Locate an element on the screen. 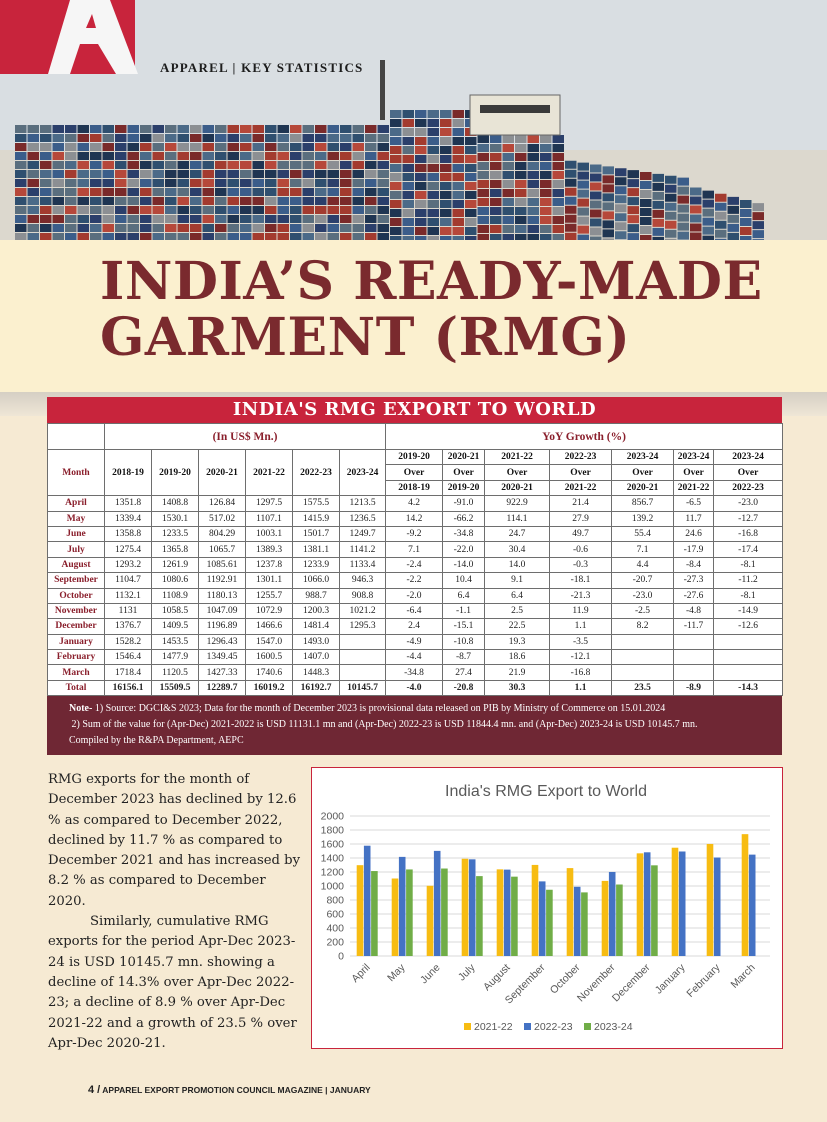  table-cell: 1.1 is located at coordinates (581, 688).